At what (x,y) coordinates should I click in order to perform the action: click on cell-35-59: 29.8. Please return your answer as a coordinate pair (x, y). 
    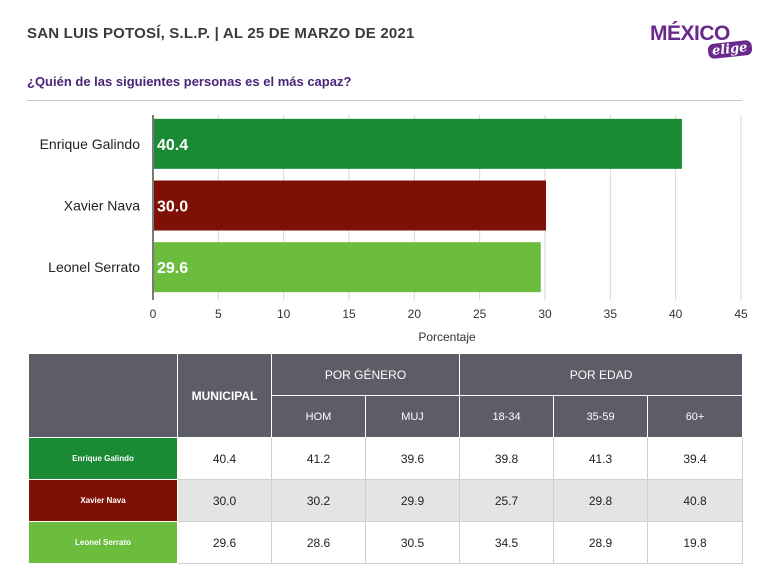
    Looking at the image, I should click on (601, 500).